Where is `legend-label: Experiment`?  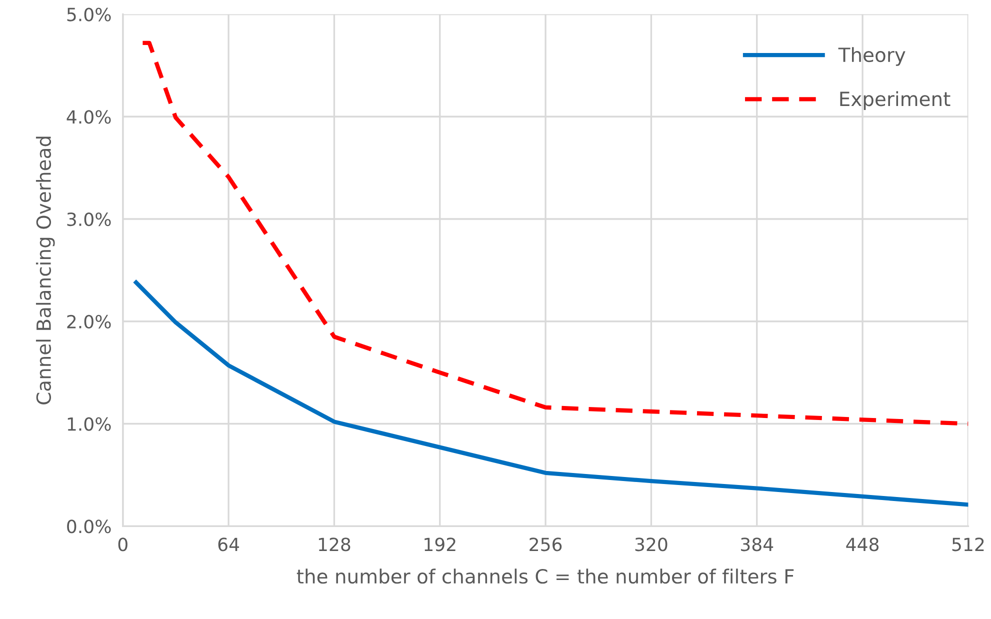 legend-label: Experiment is located at coordinates (895, 100).